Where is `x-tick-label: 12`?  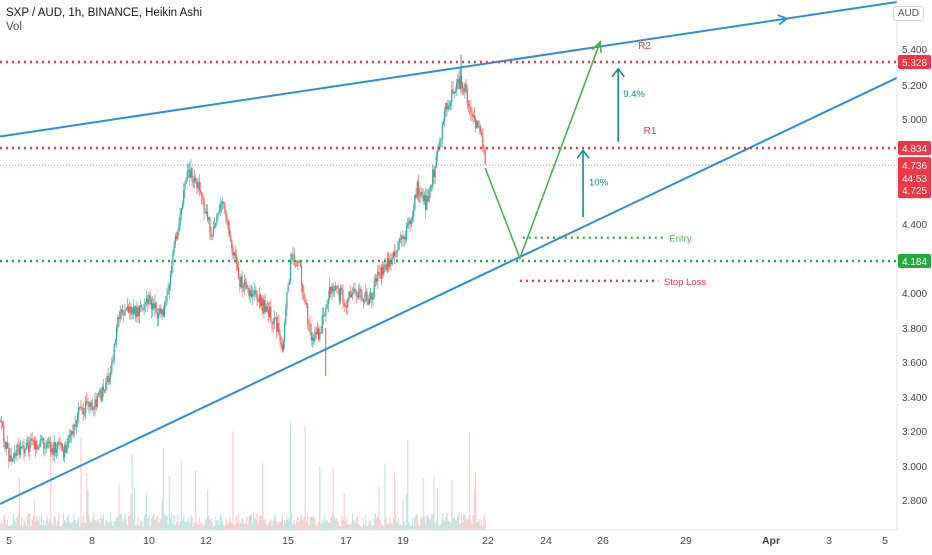
x-tick-label: 12 is located at coordinates (206, 541).